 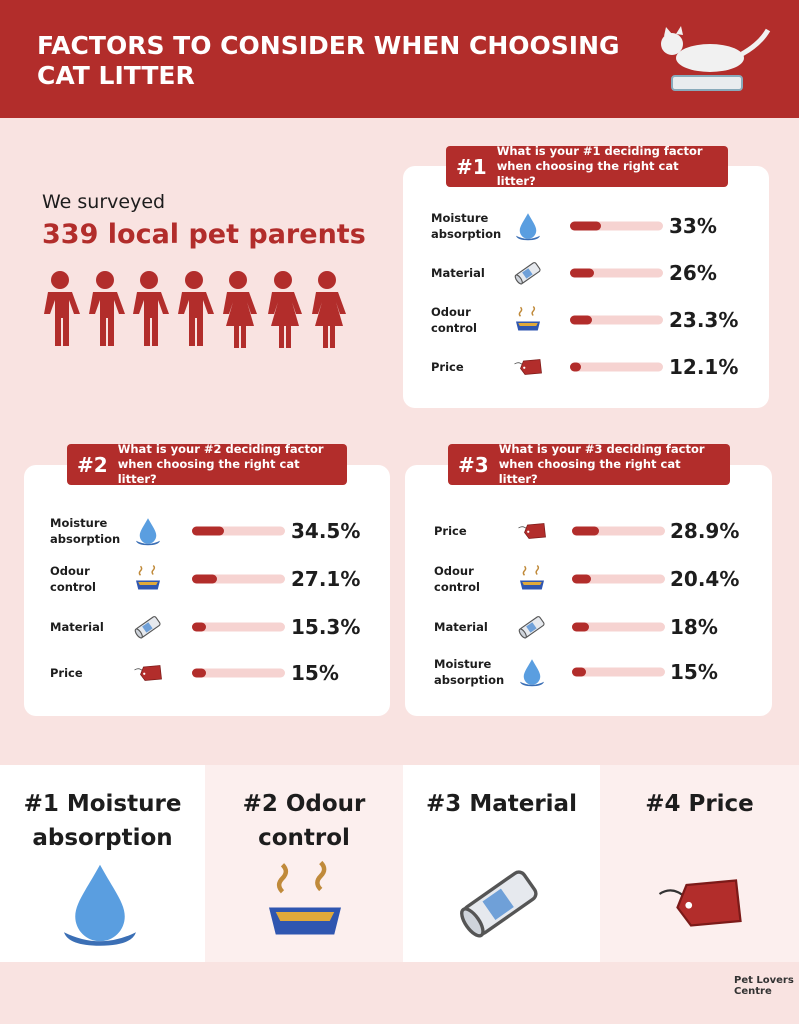 What do you see at coordinates (304, 821) in the screenshot?
I see `rank-label: #2 Odour control` at bounding box center [304, 821].